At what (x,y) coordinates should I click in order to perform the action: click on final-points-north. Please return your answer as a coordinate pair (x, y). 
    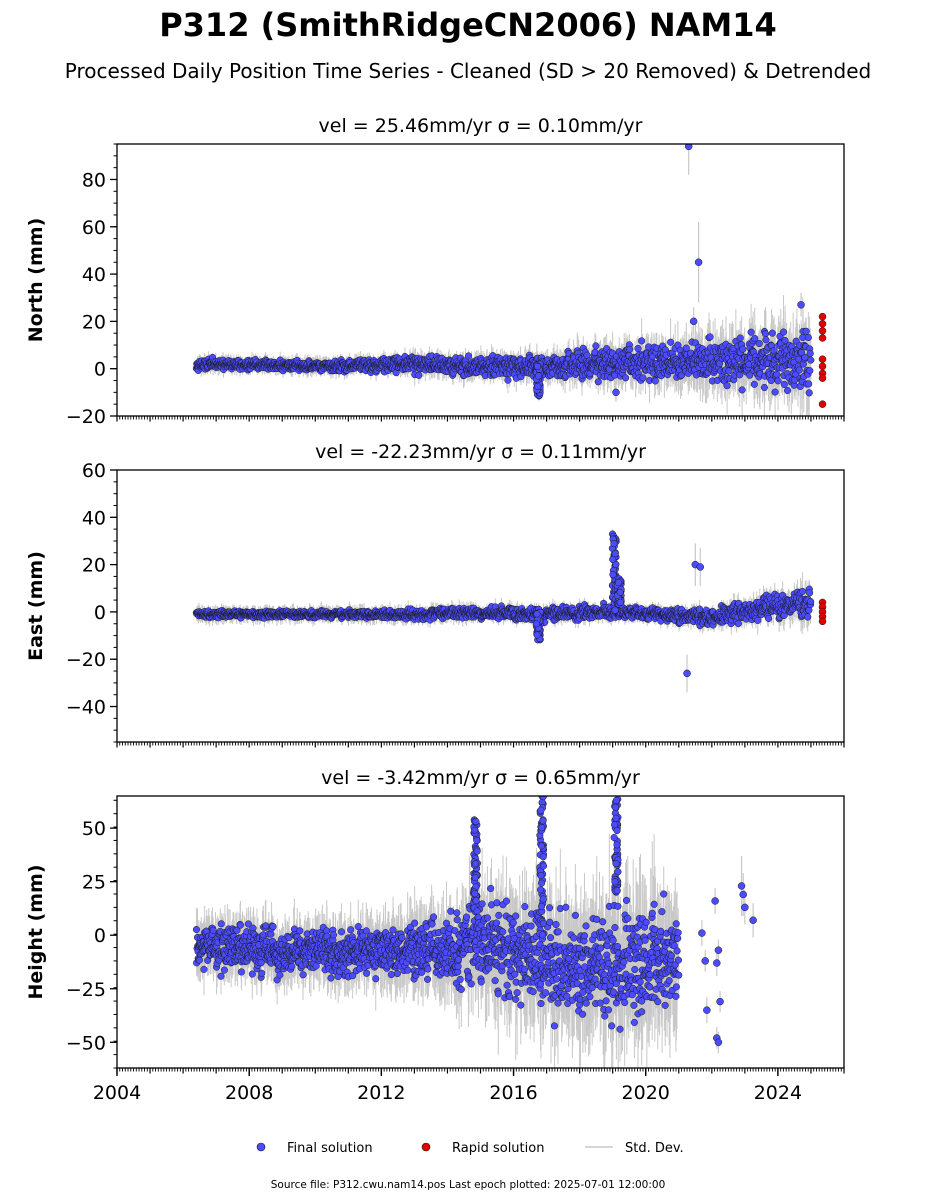
    Looking at the image, I should click on (503, 272).